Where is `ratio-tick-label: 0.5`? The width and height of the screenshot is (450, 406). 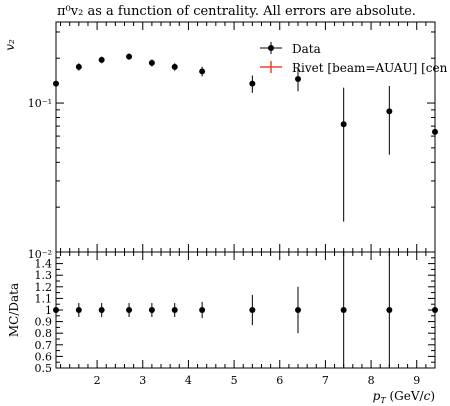
ratio-tick-label: 0.5 is located at coordinates (44, 368).